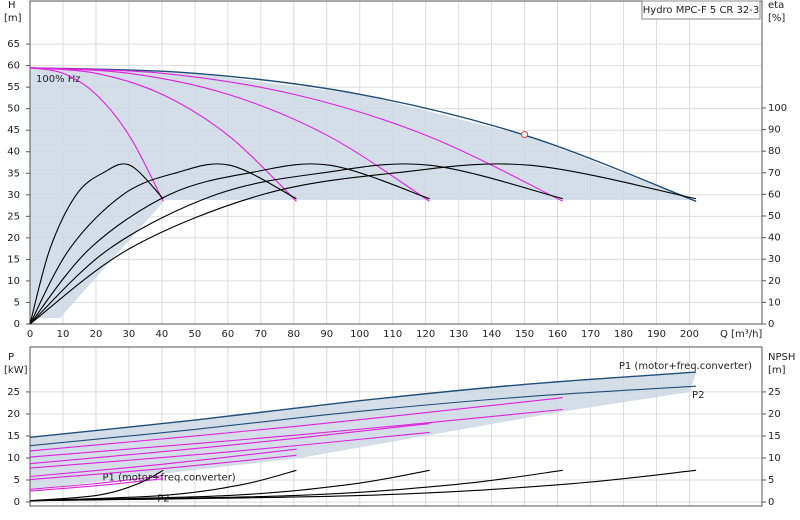 Image resolution: width=800 pixels, height=520 pixels. I want to click on x-tick-label: 70, so click(260, 334).